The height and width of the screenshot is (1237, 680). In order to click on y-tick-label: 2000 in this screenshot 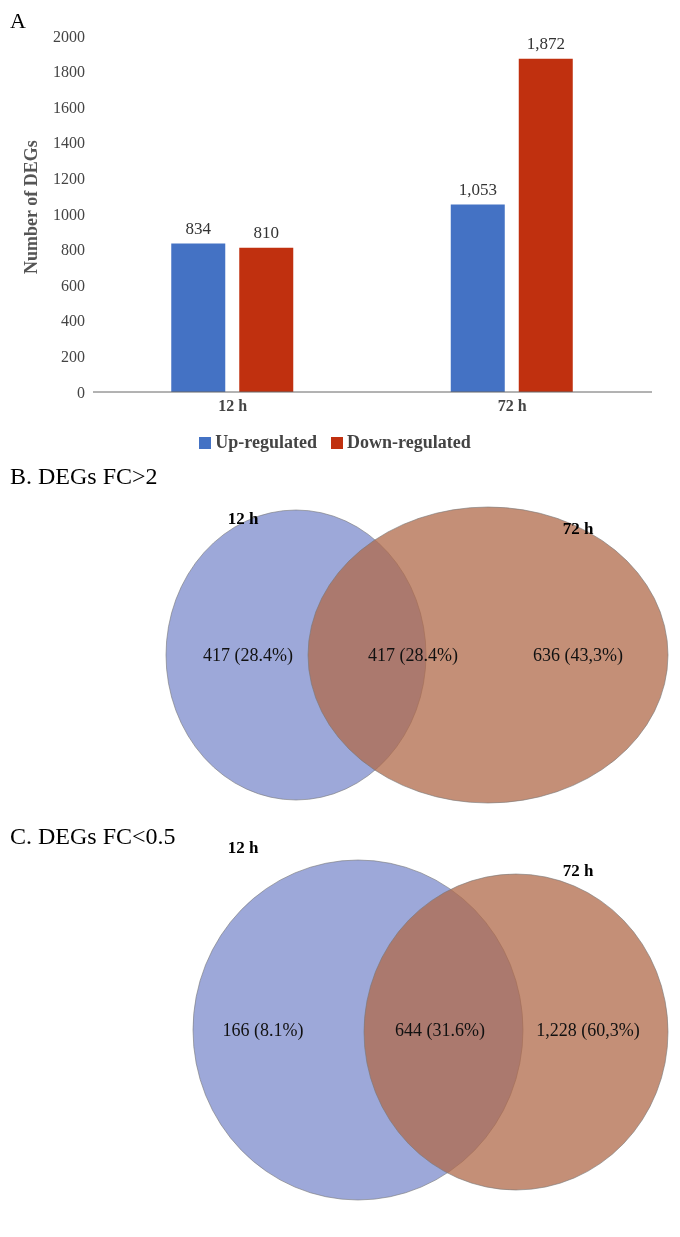, I will do `click(69, 36)`.